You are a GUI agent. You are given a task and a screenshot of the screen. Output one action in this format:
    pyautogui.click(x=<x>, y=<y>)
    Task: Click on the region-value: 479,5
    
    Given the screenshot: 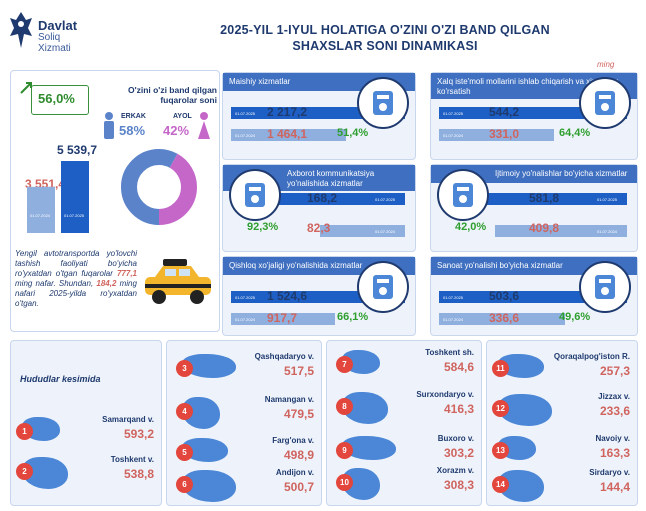 What is the action you would take?
    pyautogui.click(x=298, y=414)
    